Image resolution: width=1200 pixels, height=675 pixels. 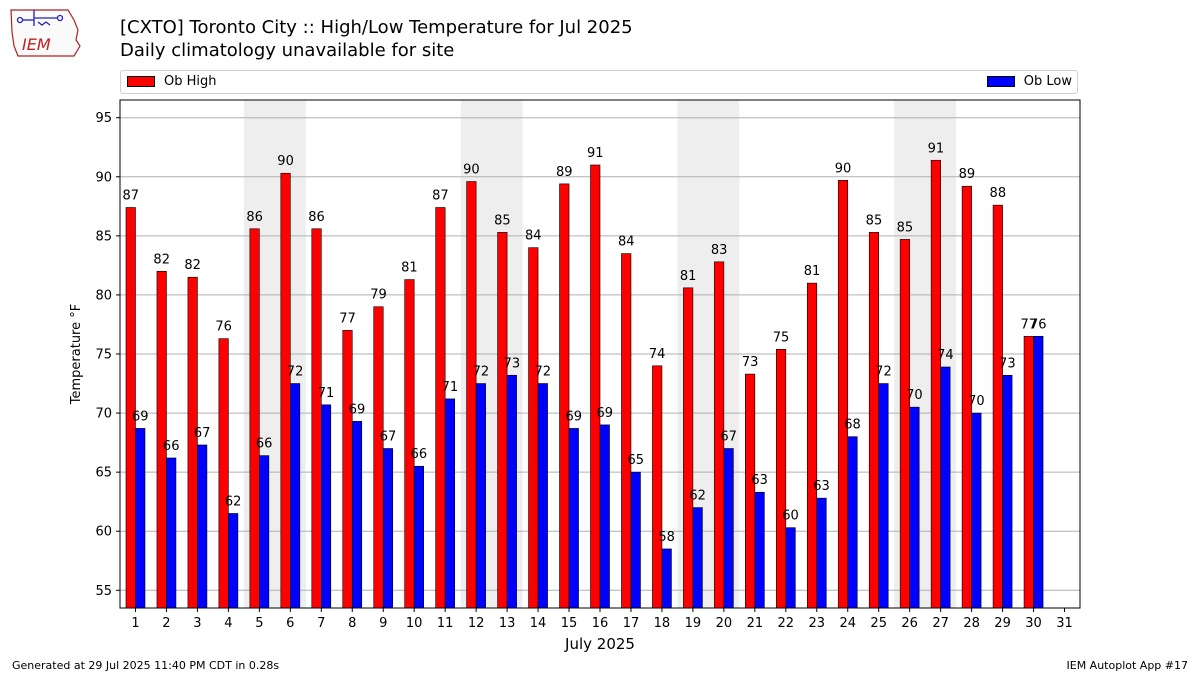 What do you see at coordinates (316, 217) in the screenshot?
I see `bar-label-high: 86` at bounding box center [316, 217].